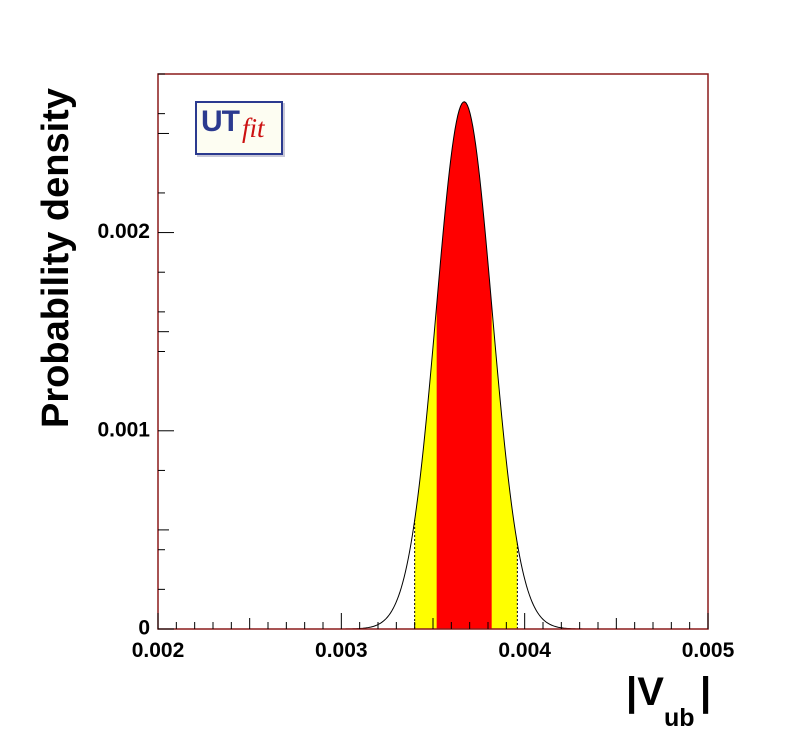 The height and width of the screenshot is (742, 788). Describe the element at coordinates (524, 650) in the screenshot. I see `x-tick-label: 0.004` at that location.